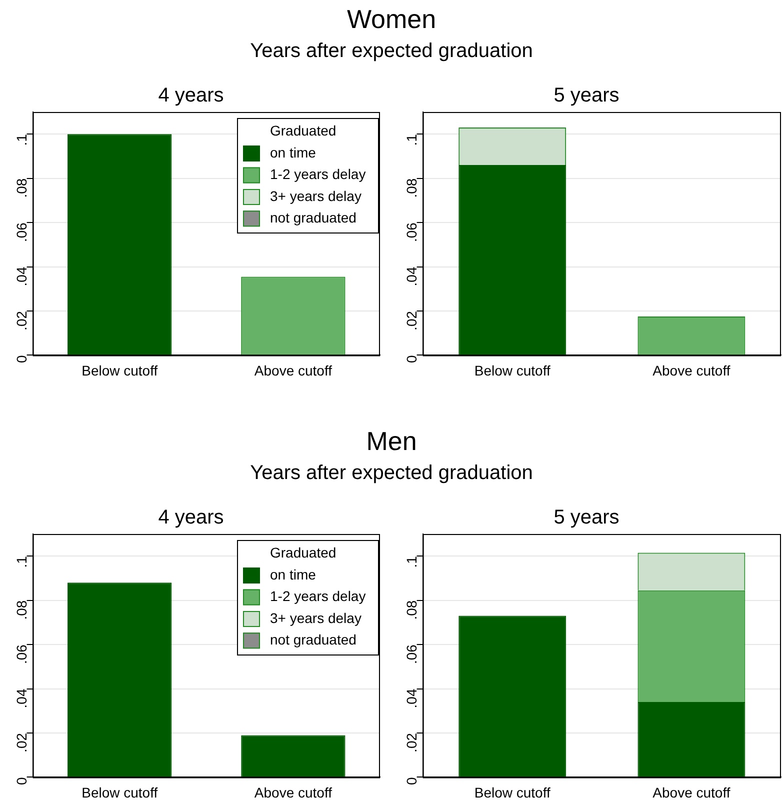  Describe the element at coordinates (392, 19) in the screenshot. I see `text: Women` at that location.